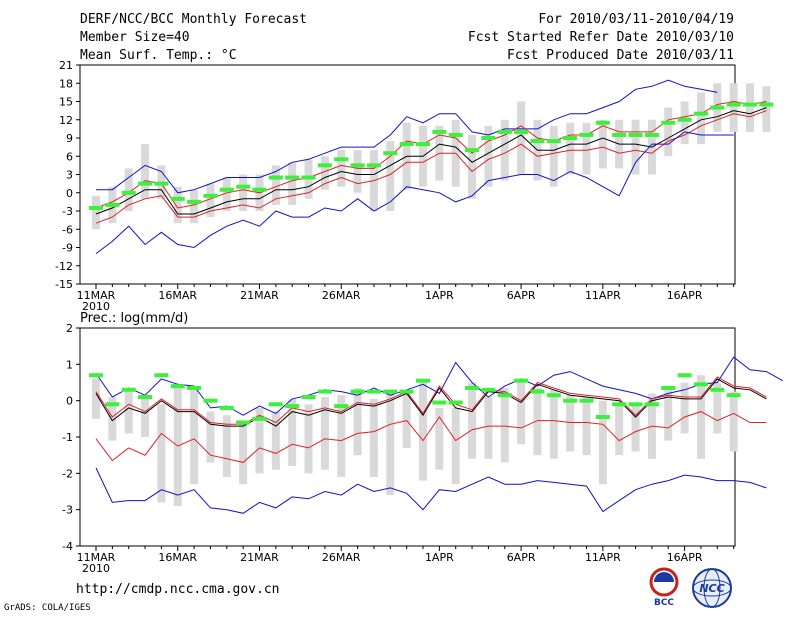  What do you see at coordinates (521, 295) in the screenshot?
I see `temp-x-tick-label: 6APR` at bounding box center [521, 295].